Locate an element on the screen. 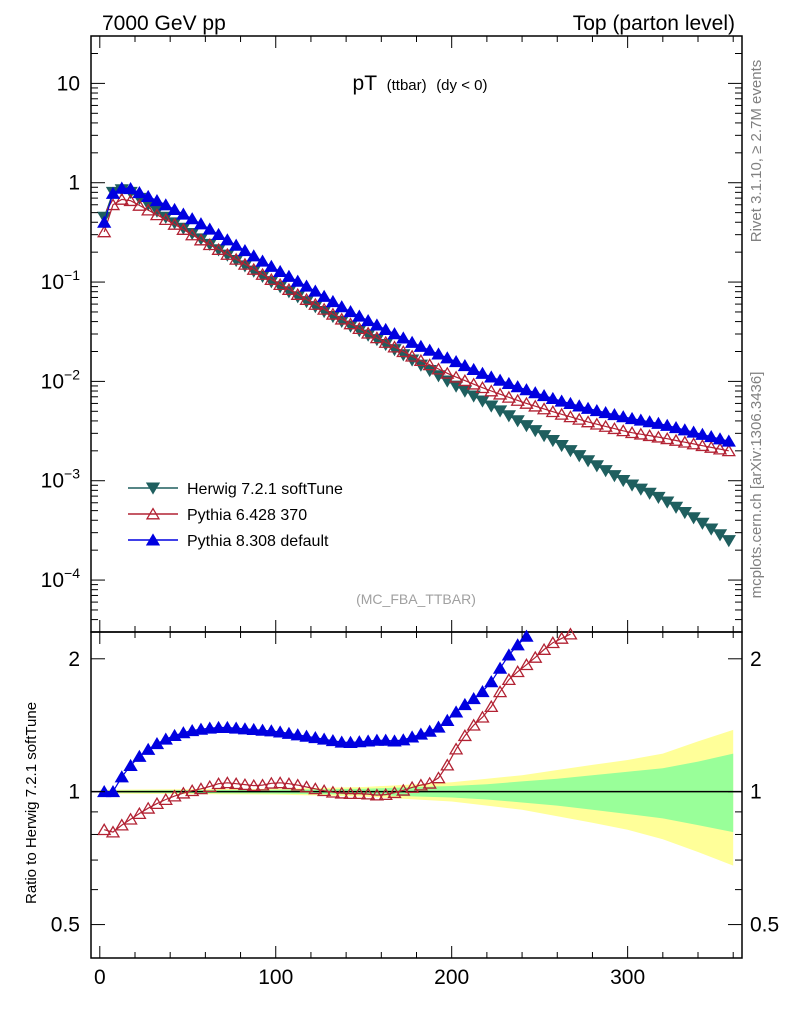  ratio-y-axis-label: Ratio to Herwig 7.2.1 softTune is located at coordinates (31, 803).